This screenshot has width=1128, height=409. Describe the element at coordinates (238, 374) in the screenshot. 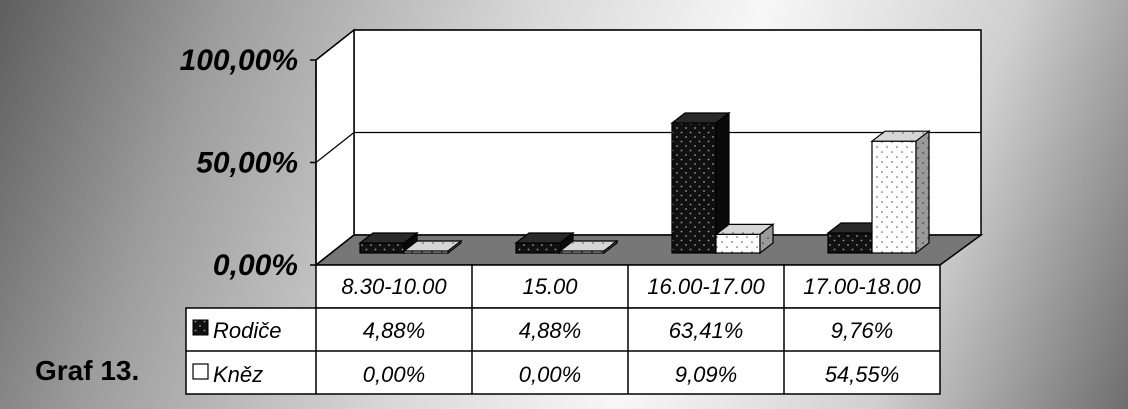

I see `legend-label-knez: Kněz` at that location.